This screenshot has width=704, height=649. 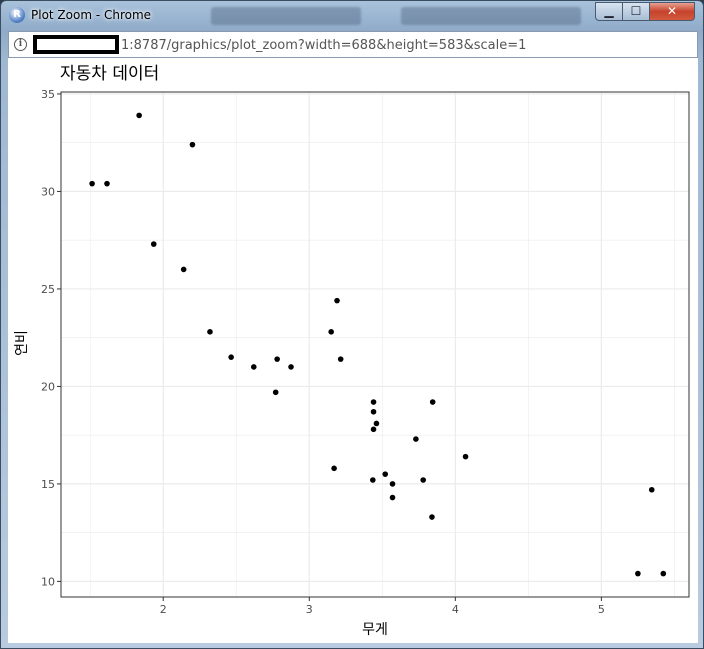 I want to click on redacted-host, so click(x=76, y=44).